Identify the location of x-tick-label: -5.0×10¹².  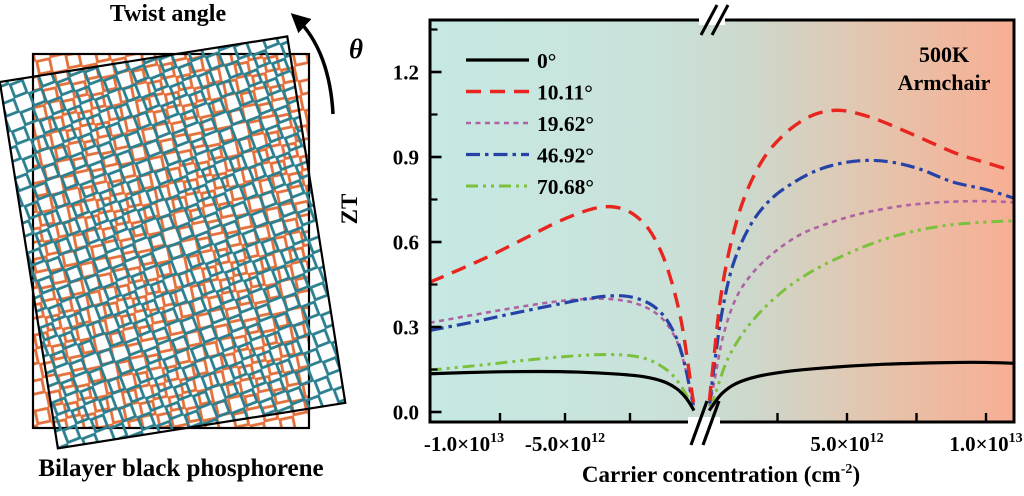
(565, 443).